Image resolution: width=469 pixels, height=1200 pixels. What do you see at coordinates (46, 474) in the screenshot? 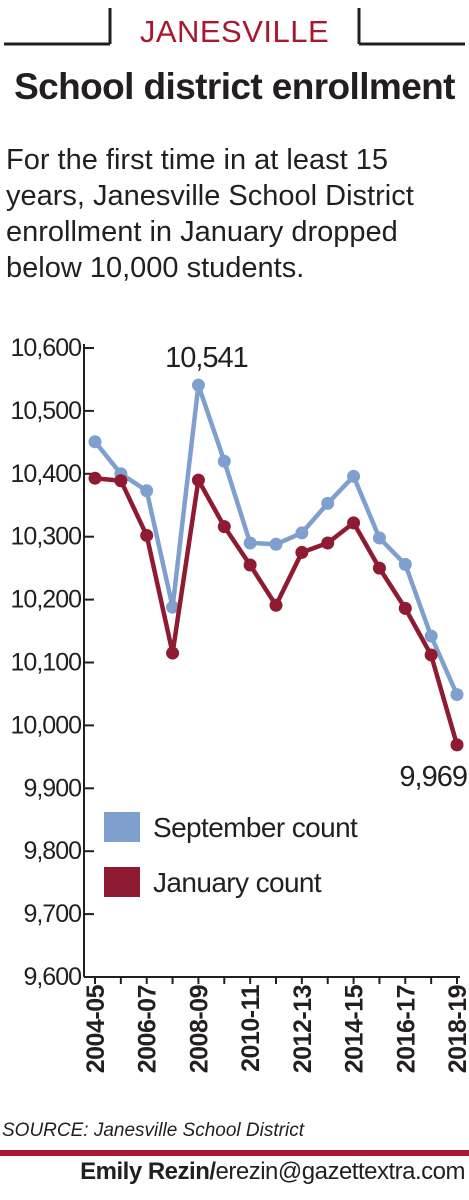
I see `y-tick-label: 10,400` at bounding box center [46, 474].